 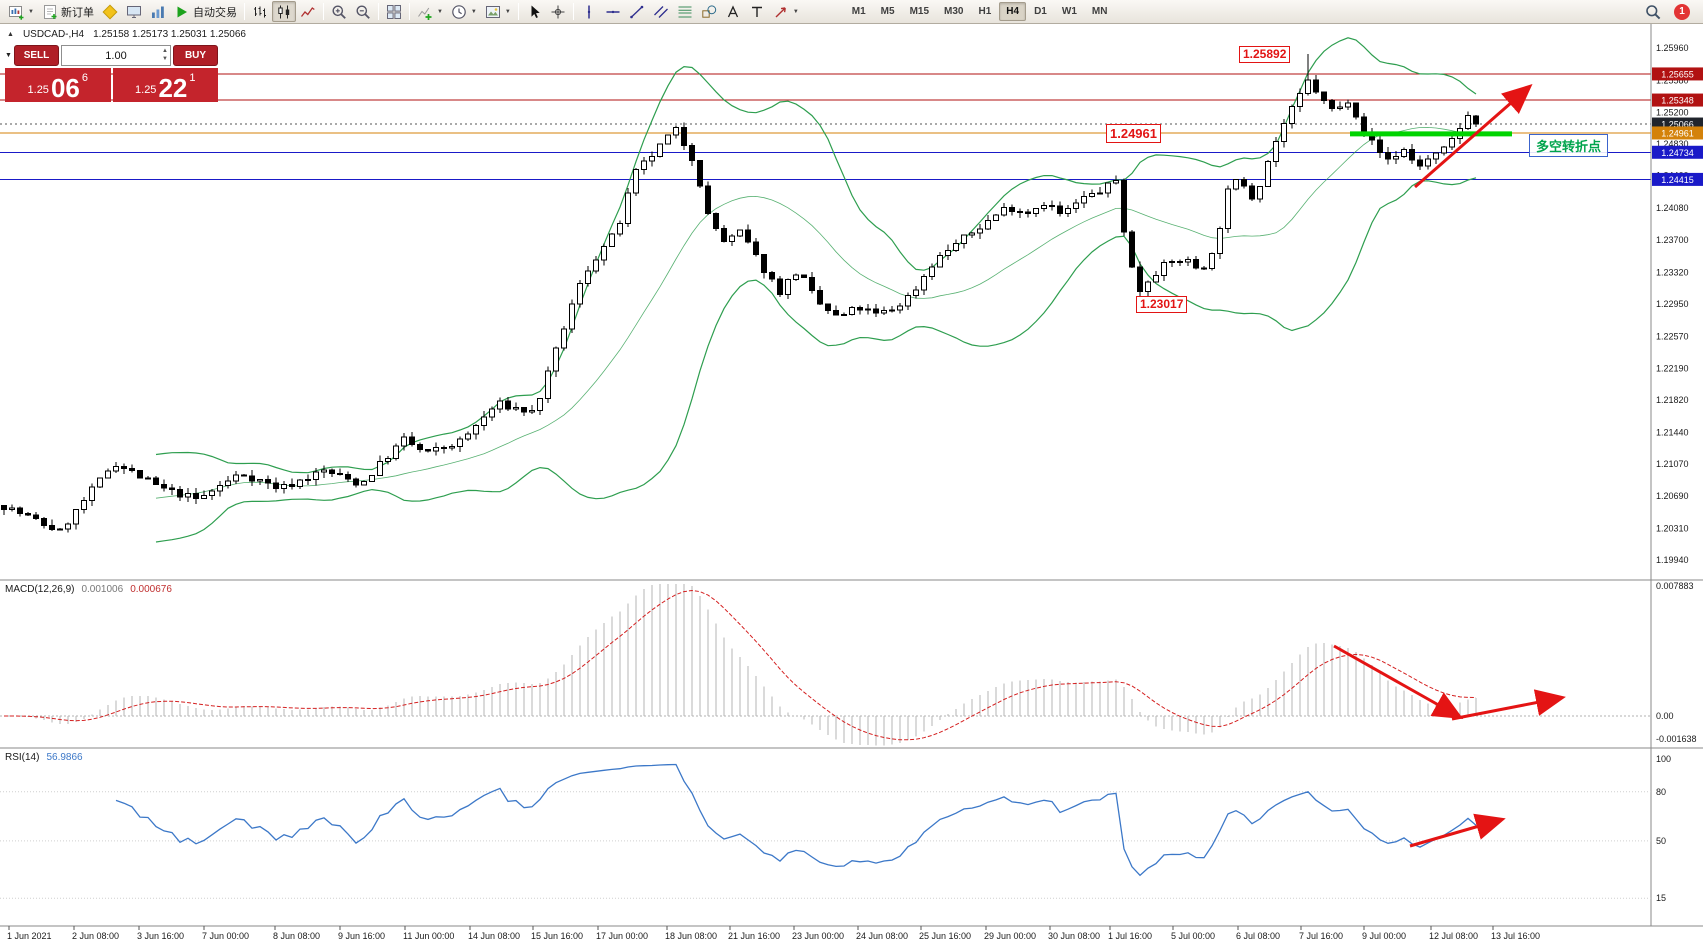 I want to click on auto-trading-label: 自动交易, so click(x=214, y=12).